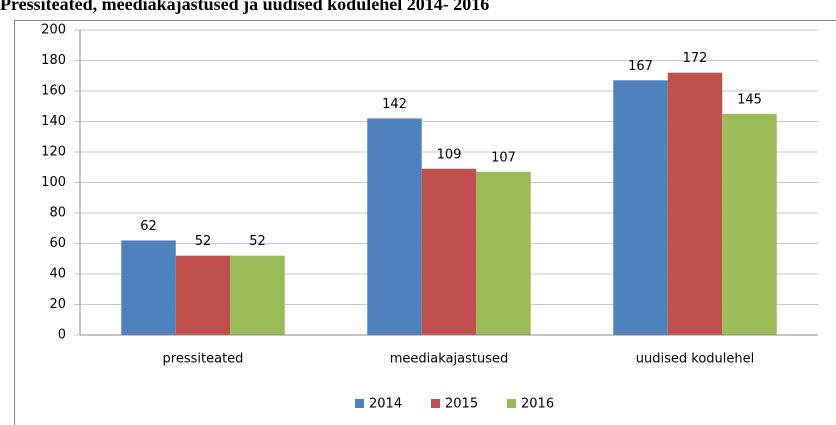 The width and height of the screenshot is (836, 425). I want to click on data-label: 145, so click(749, 99).